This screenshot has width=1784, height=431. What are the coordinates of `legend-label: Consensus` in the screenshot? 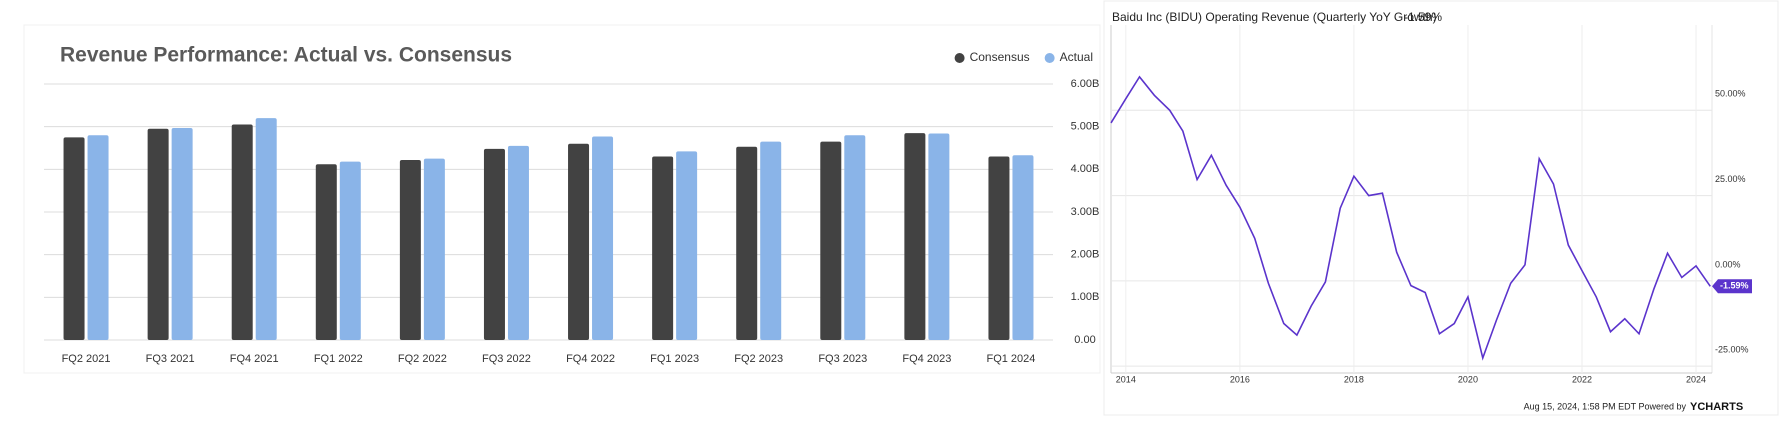 It's located at (1000, 57).